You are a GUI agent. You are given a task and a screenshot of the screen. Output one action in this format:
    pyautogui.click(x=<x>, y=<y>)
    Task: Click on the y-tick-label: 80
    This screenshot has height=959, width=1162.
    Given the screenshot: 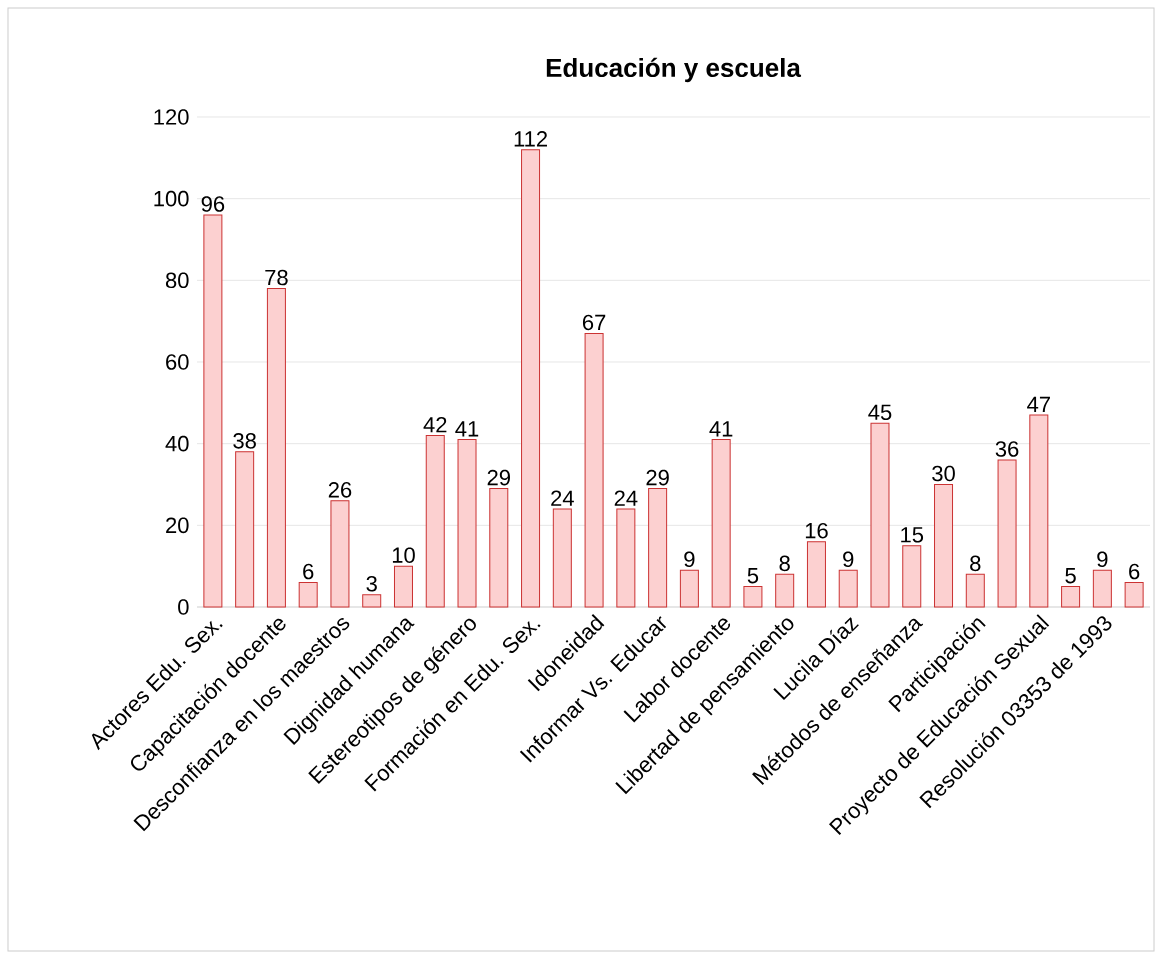 What is the action you would take?
    pyautogui.click(x=177, y=280)
    